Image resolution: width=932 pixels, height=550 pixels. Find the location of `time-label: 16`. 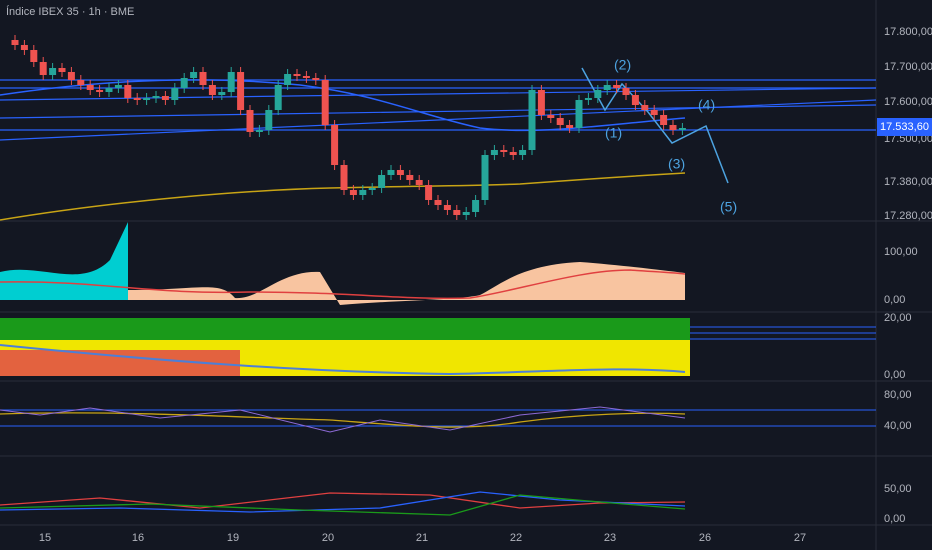

time-label: 16 is located at coordinates (138, 538).